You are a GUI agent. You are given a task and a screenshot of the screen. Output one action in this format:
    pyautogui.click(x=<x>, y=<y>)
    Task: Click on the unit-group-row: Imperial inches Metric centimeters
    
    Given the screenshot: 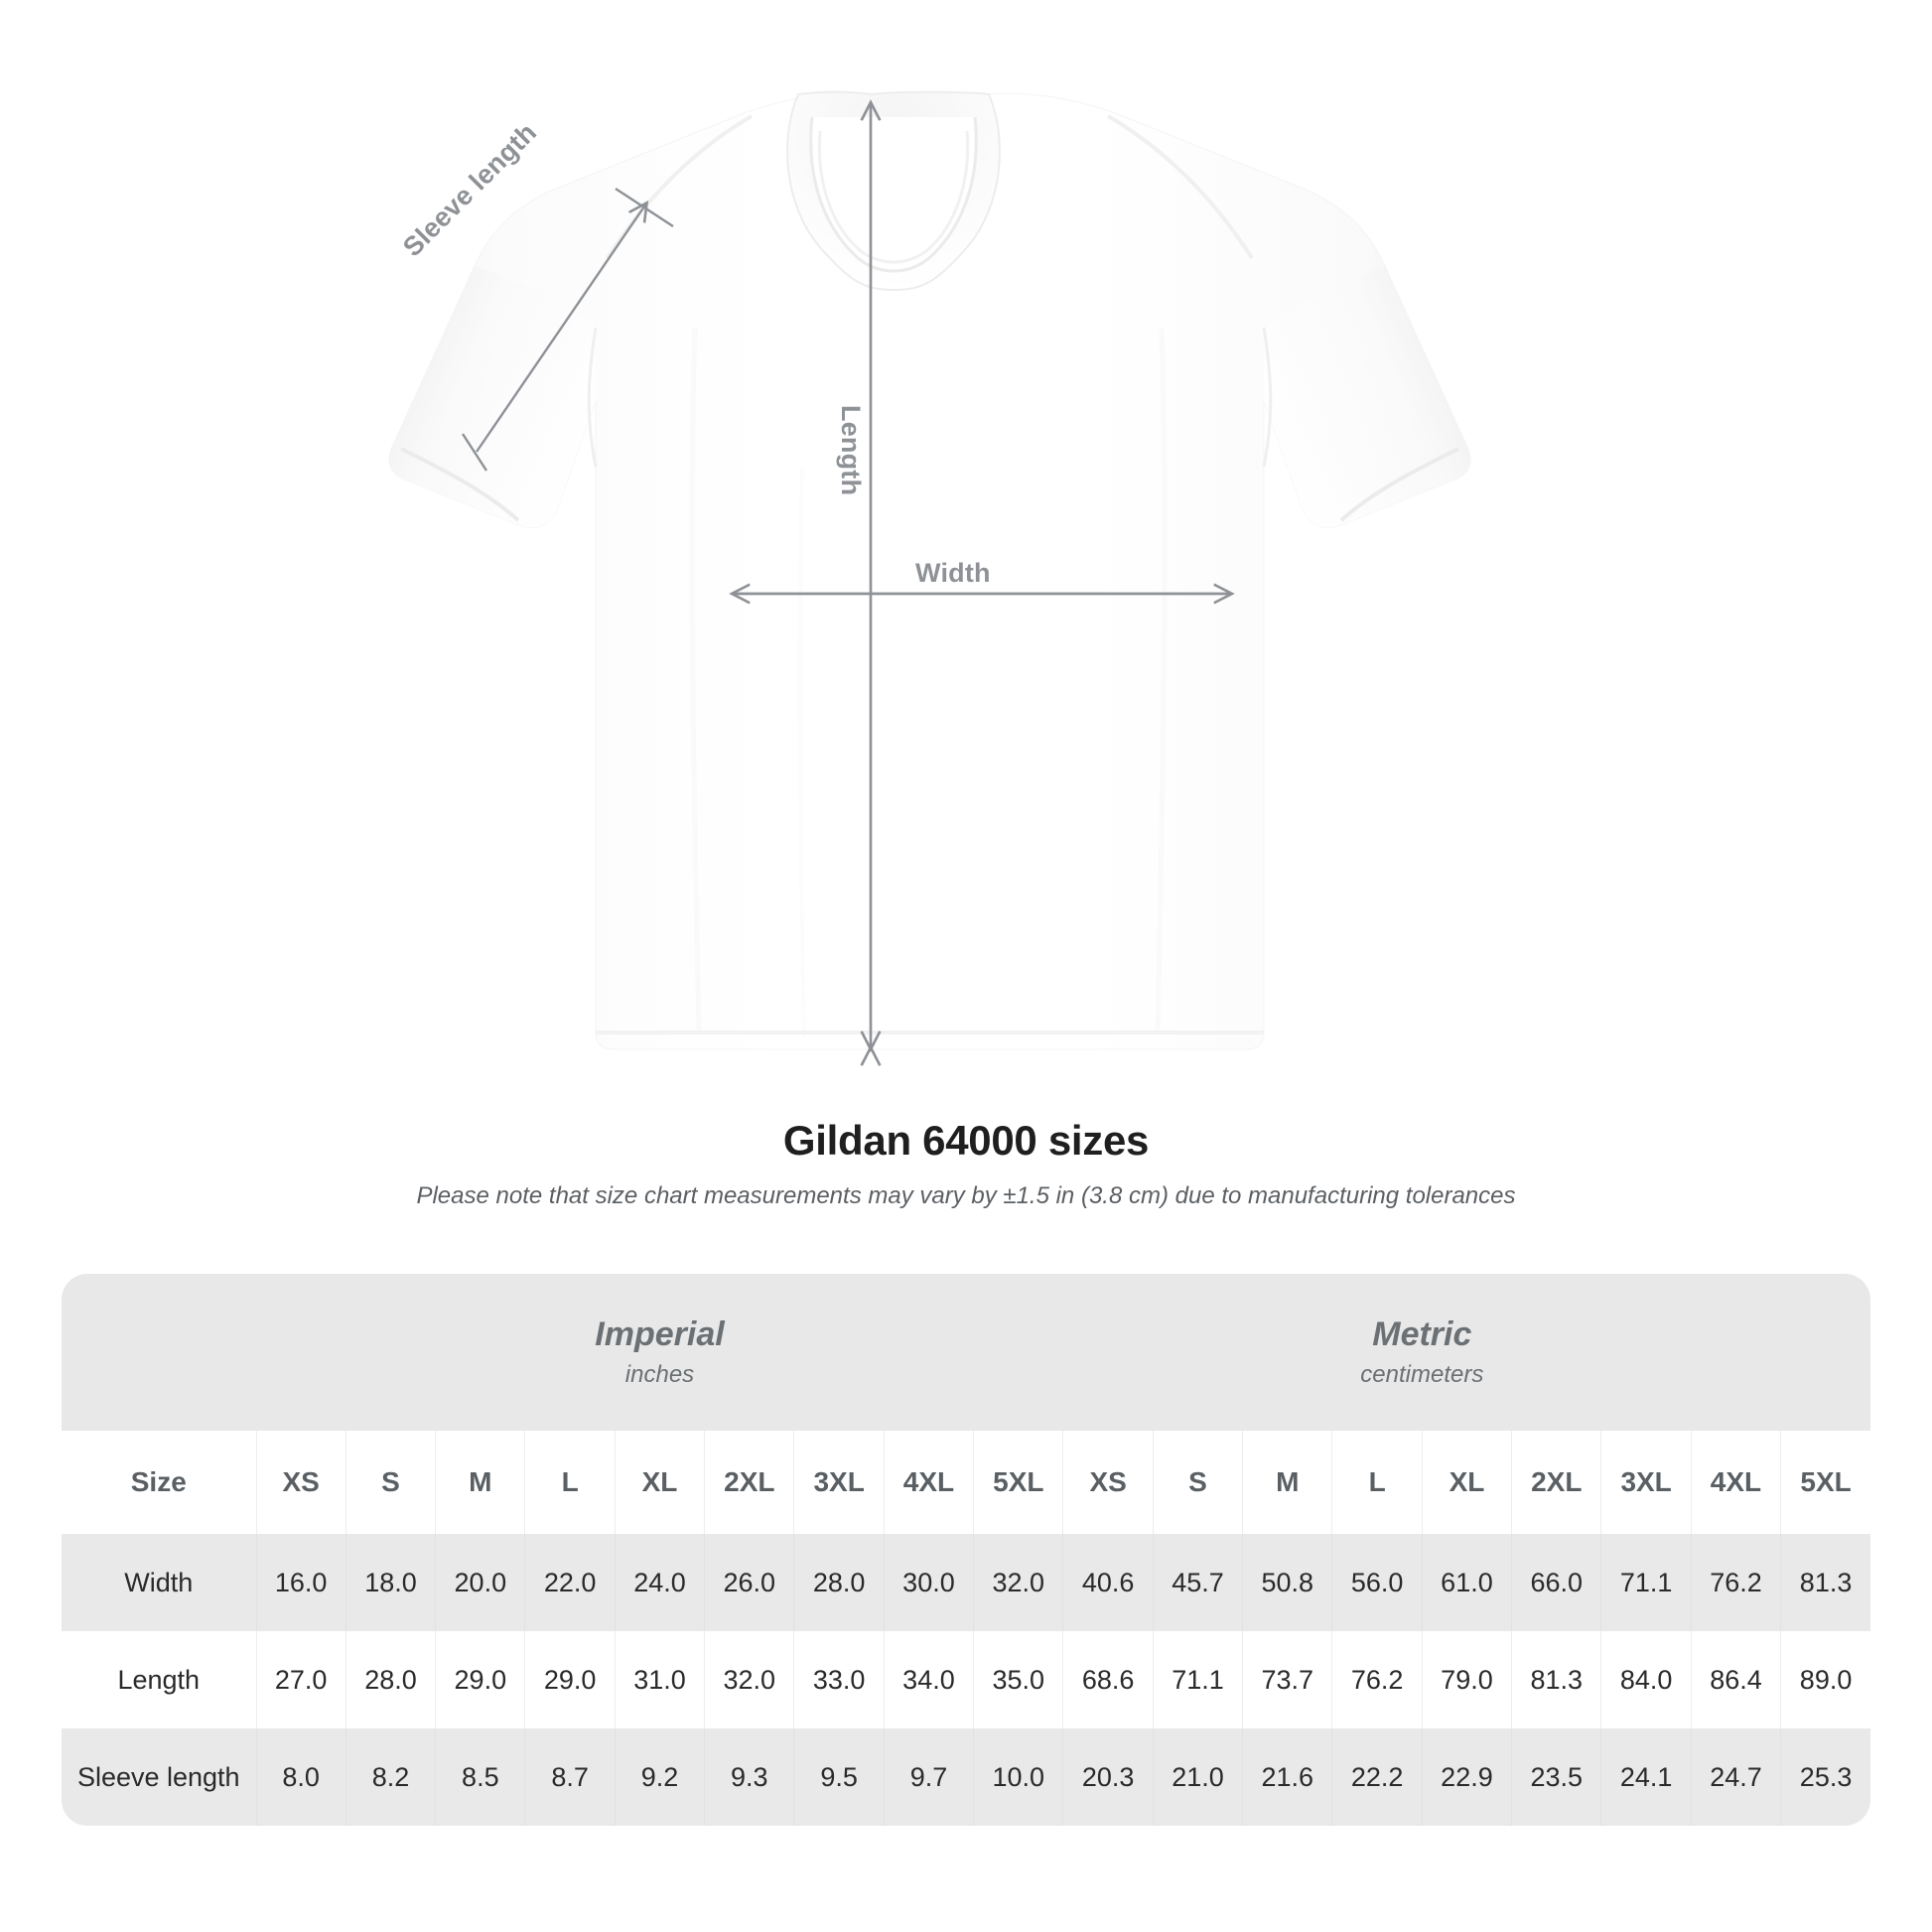 What is the action you would take?
    pyautogui.click(x=966, y=1353)
    